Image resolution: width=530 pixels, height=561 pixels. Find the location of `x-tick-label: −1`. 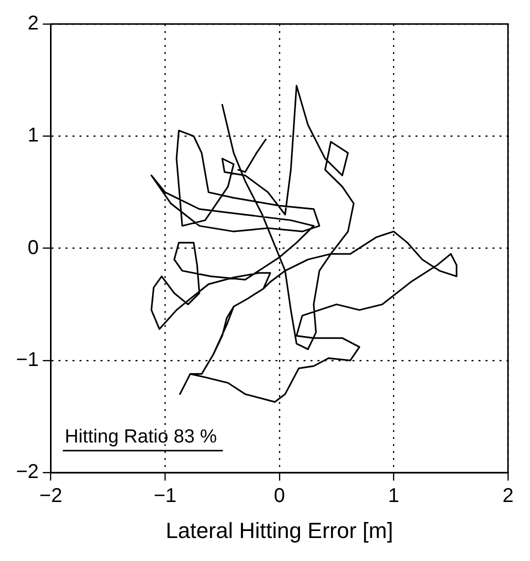

x-tick-label: −1 is located at coordinates (165, 496).